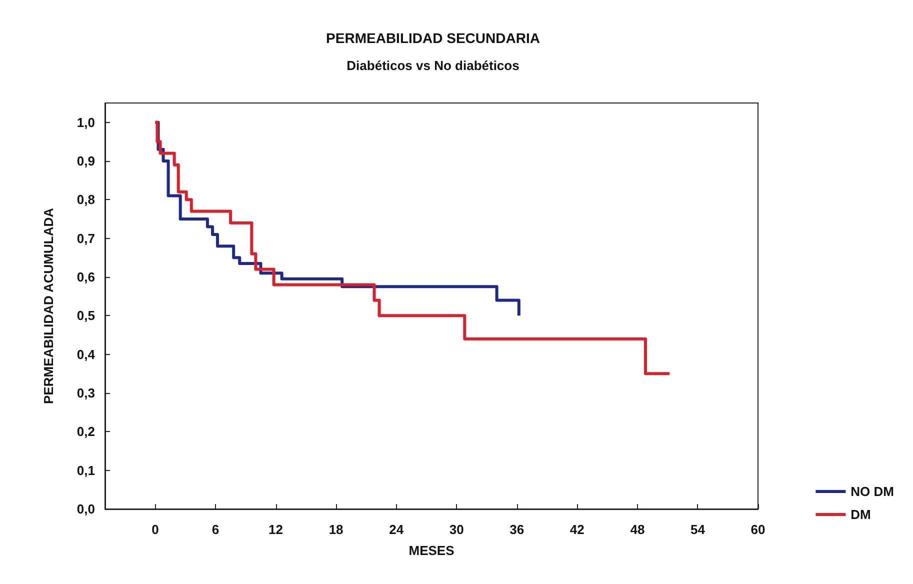  What do you see at coordinates (431, 550) in the screenshot?
I see `x-axis-title: MESES` at bounding box center [431, 550].